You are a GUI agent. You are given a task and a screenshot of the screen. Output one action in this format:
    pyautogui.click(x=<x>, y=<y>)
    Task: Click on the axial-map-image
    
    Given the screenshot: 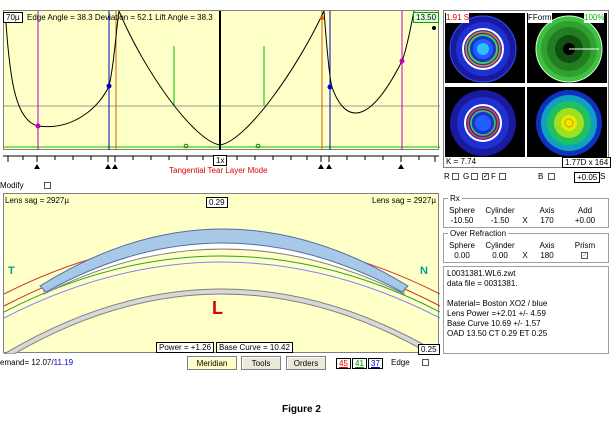 What is the action you would take?
    pyautogui.click(x=483, y=49)
    